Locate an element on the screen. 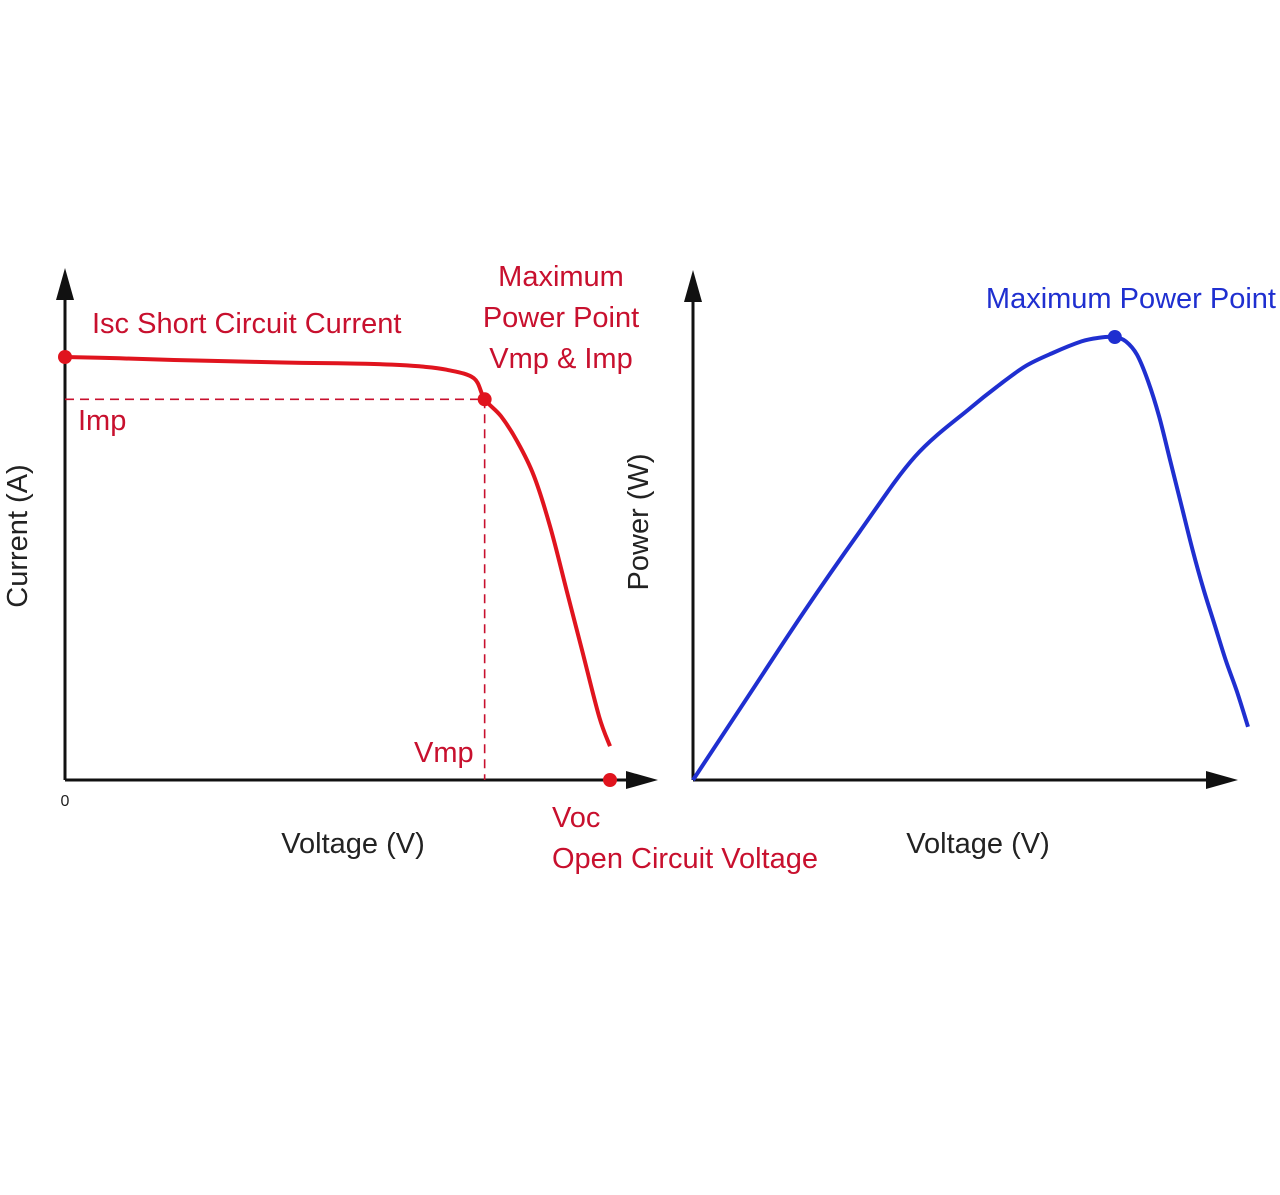 The width and height of the screenshot is (1280, 1195). mpp-label-line-3: Vmp & Imp is located at coordinates (560, 359).